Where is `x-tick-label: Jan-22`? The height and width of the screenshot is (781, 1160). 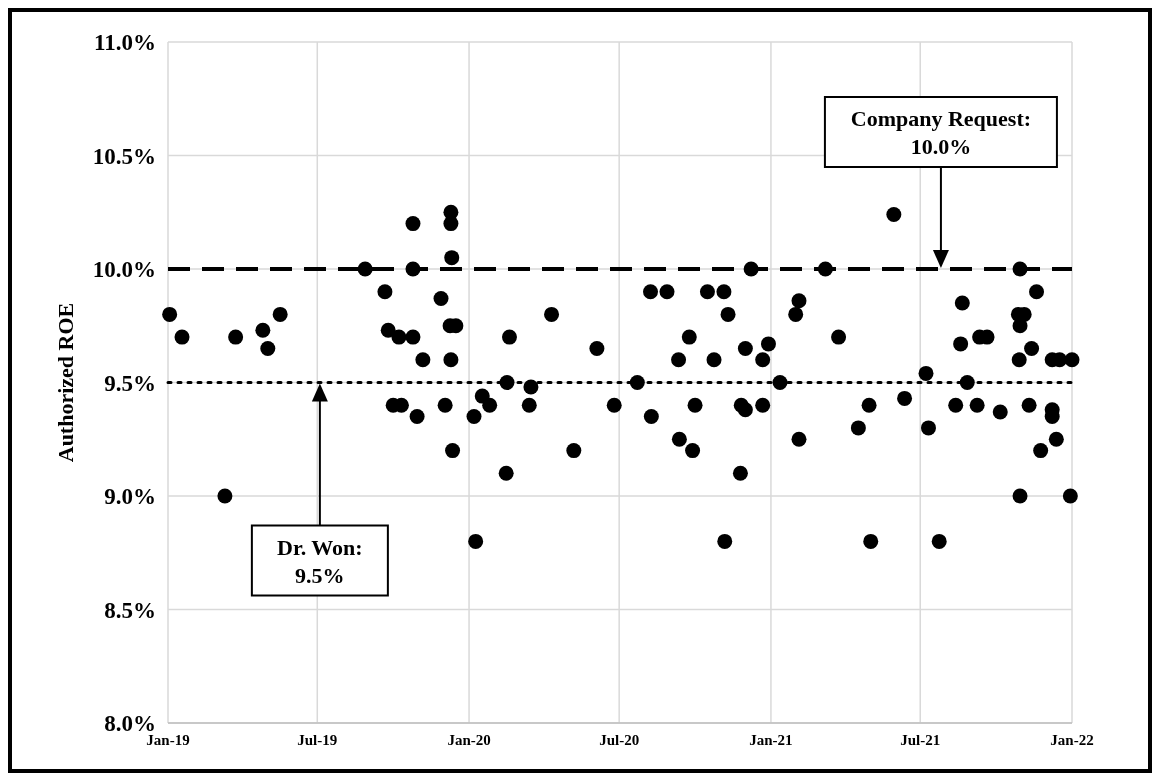
x-tick-label: Jan-22 is located at coordinates (1072, 740).